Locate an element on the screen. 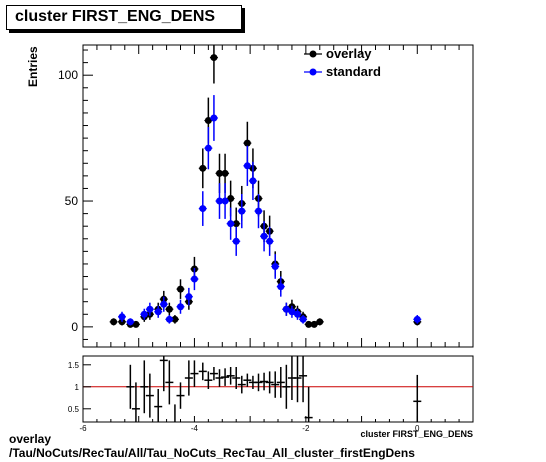 Image resolution: width=546 pixels, height=462 pixels. ratio-axes: 0.5 1 1.5 -6 -4 -2 0 is located at coordinates (271, 397).